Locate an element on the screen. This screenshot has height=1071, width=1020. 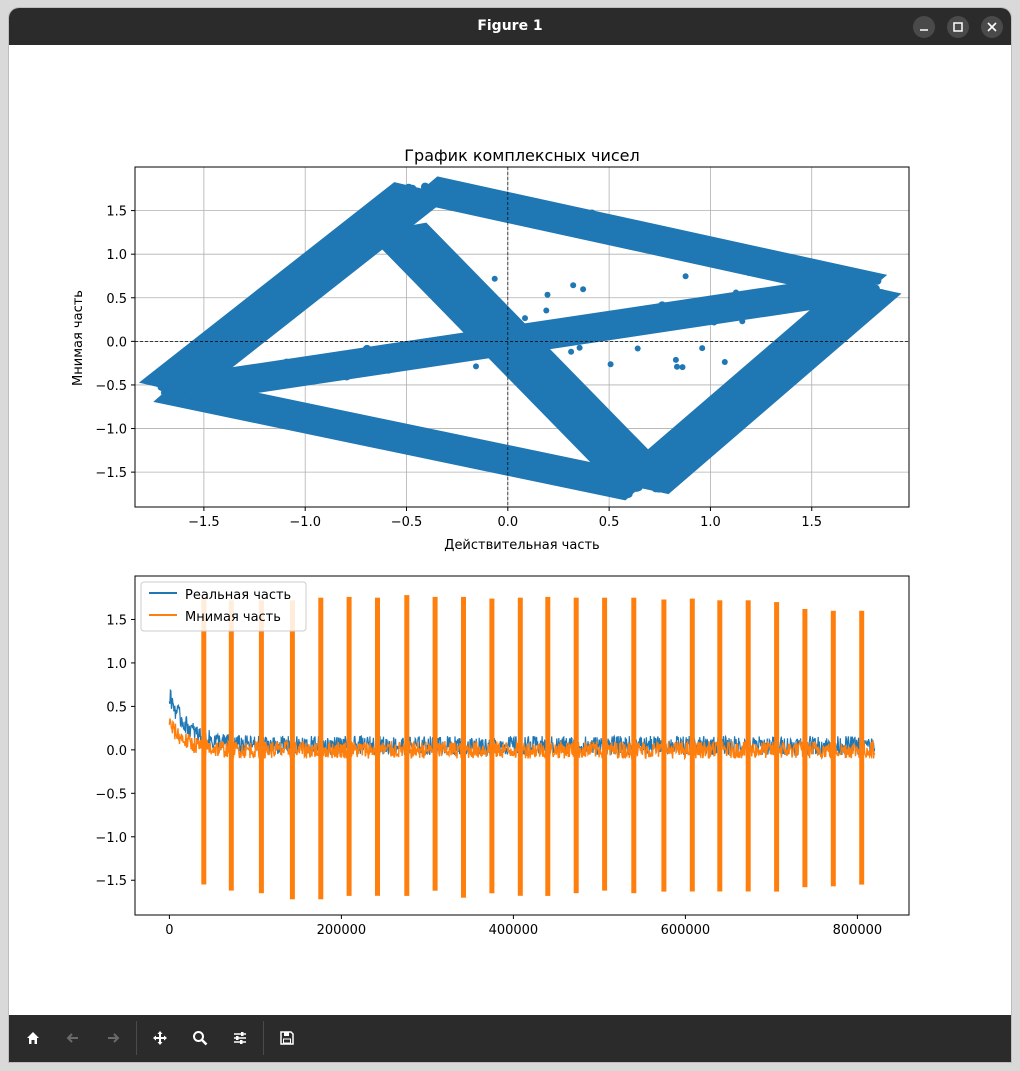
navigation-toolbar is located at coordinates (510, 1038).